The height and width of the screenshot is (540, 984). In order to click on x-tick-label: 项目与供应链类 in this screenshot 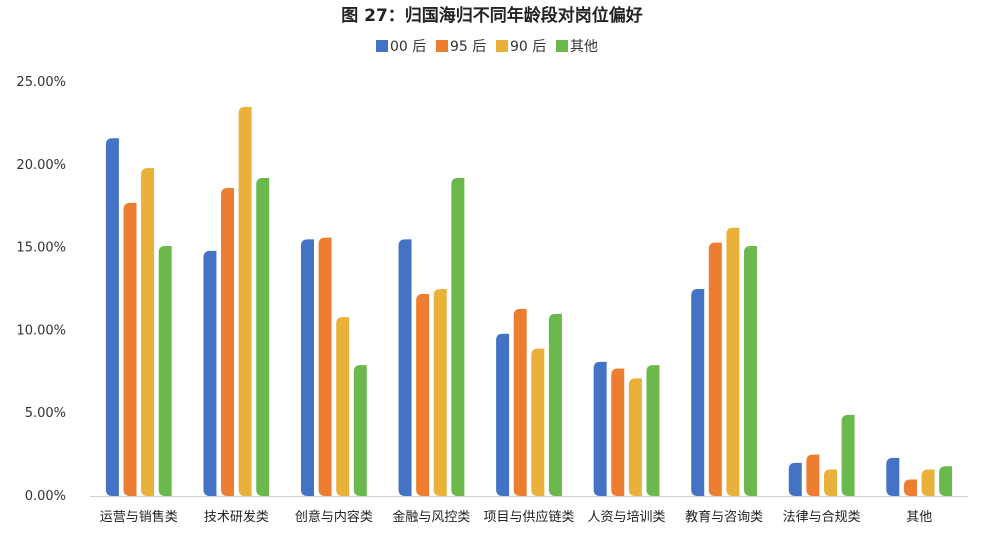, I will do `click(528, 517)`.